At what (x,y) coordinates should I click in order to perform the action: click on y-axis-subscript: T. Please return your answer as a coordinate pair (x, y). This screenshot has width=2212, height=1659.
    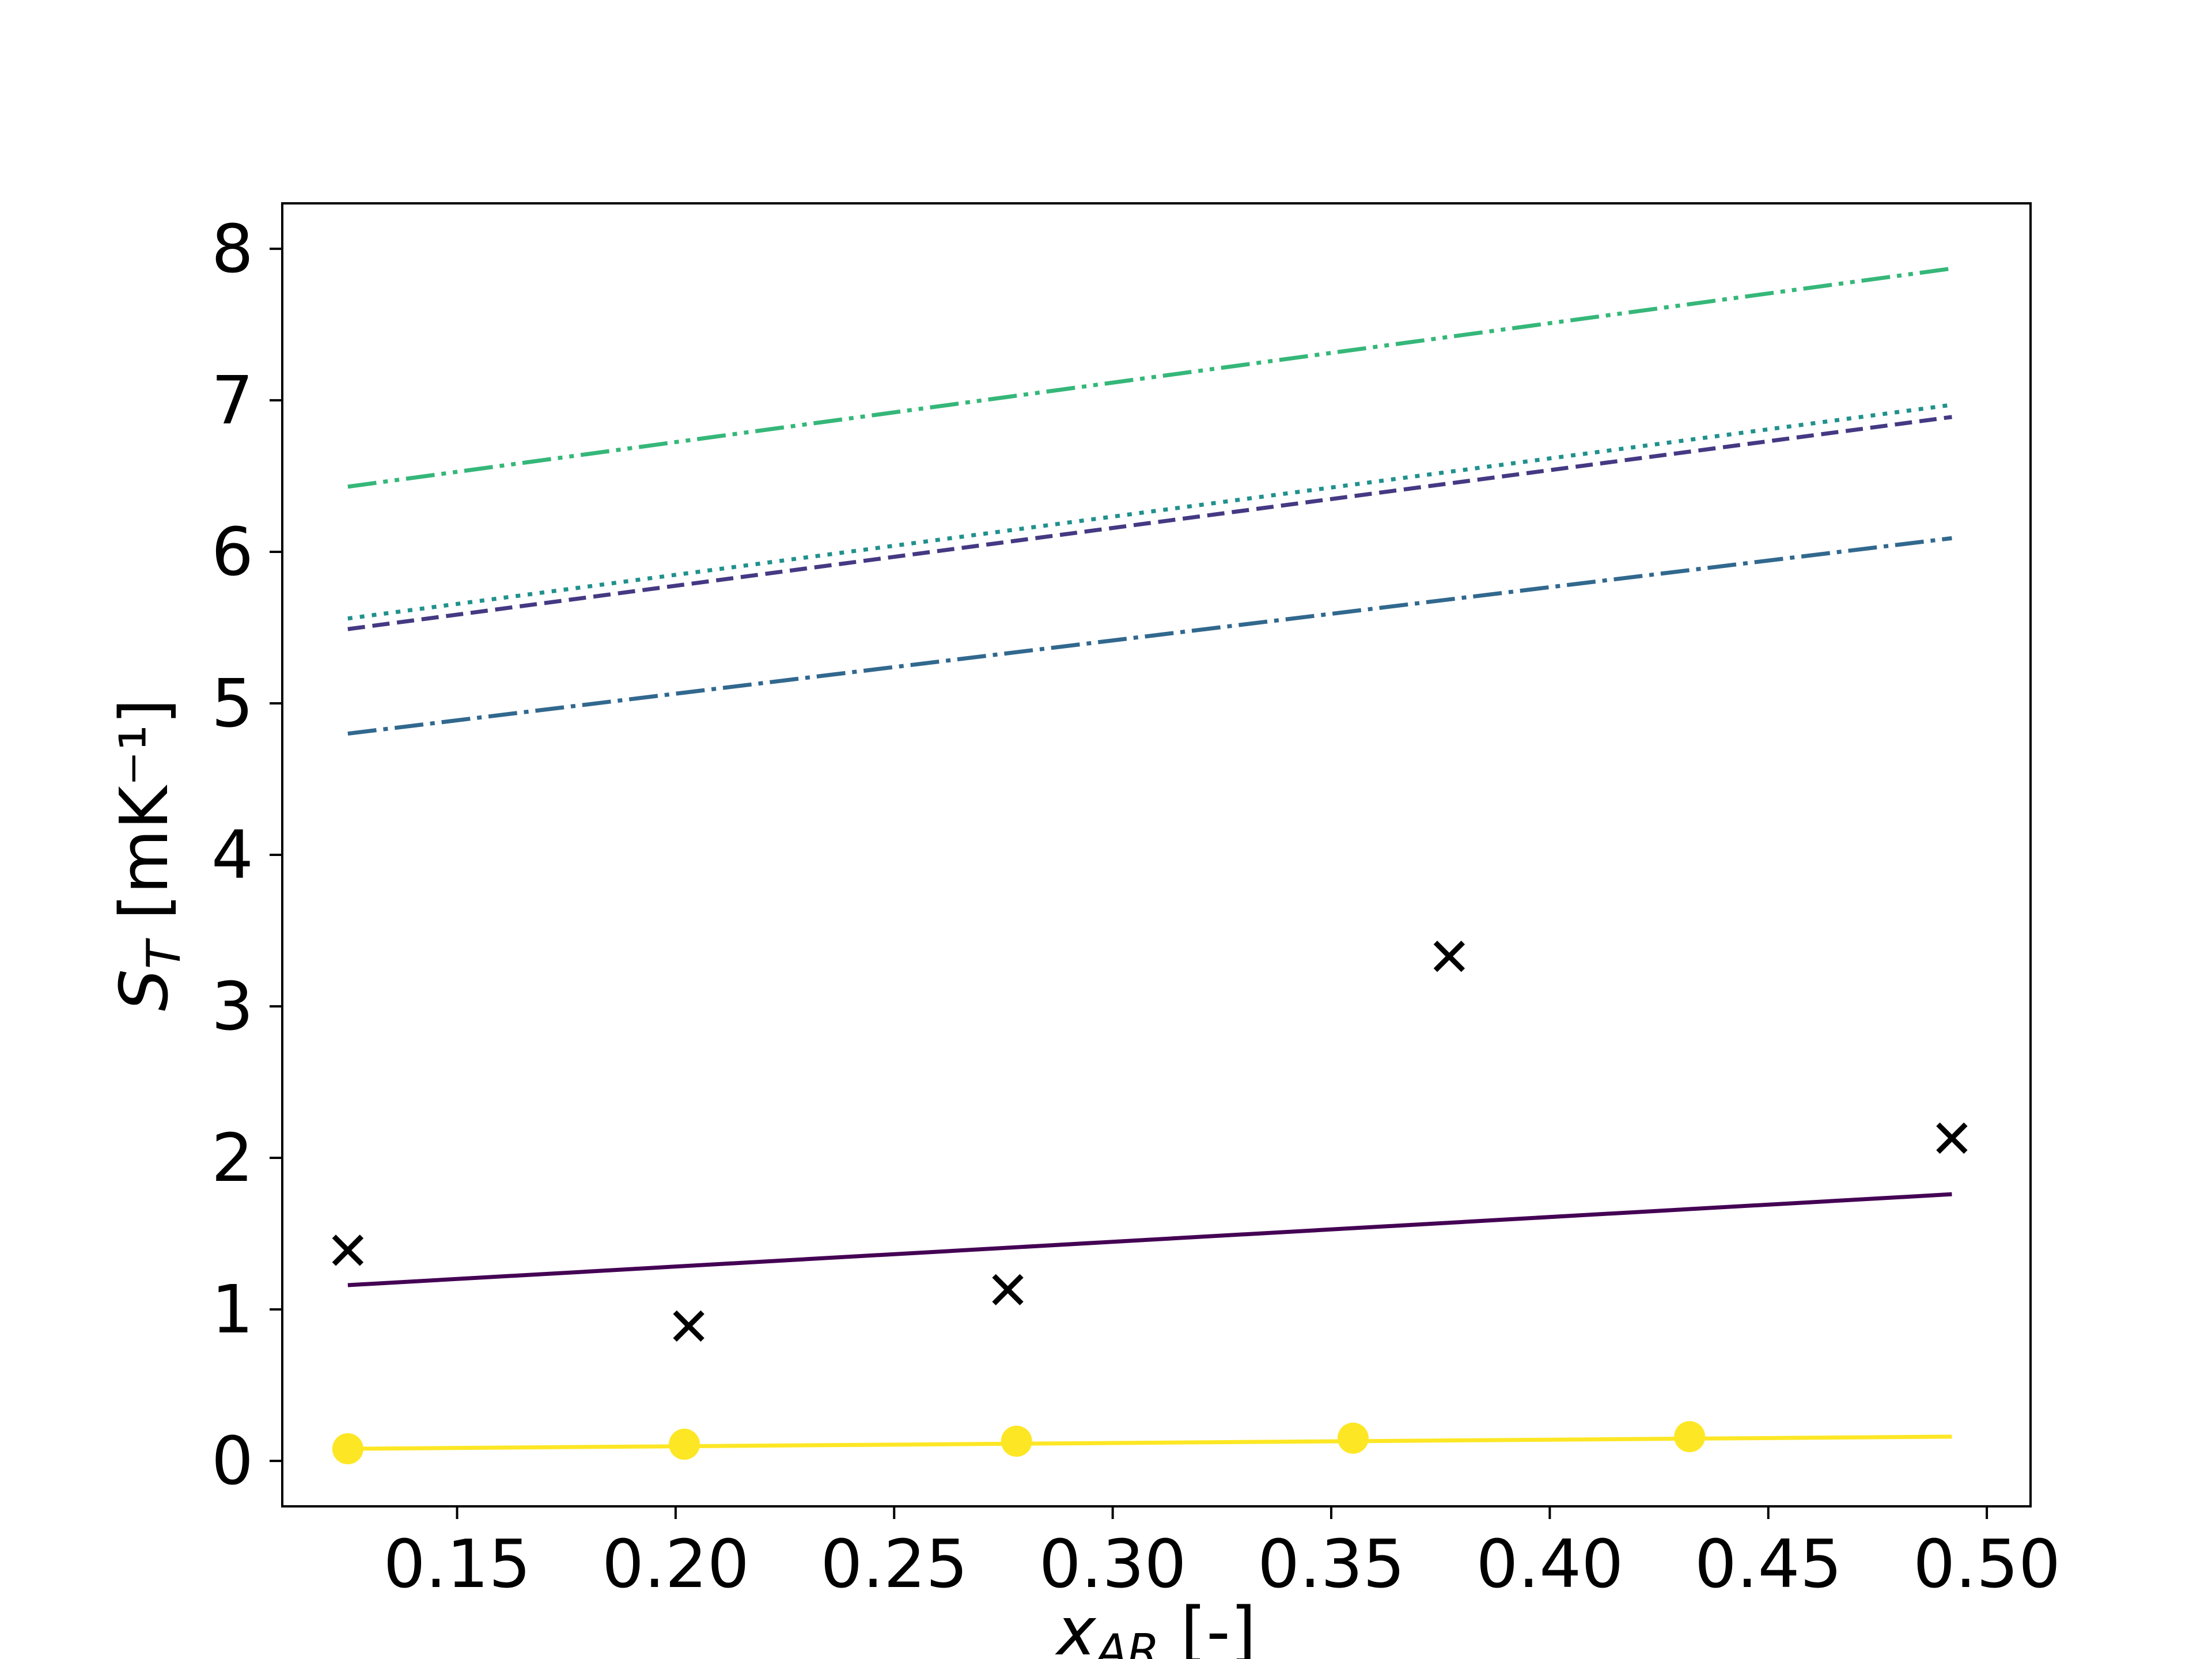
    Looking at the image, I should click on (164, 953).